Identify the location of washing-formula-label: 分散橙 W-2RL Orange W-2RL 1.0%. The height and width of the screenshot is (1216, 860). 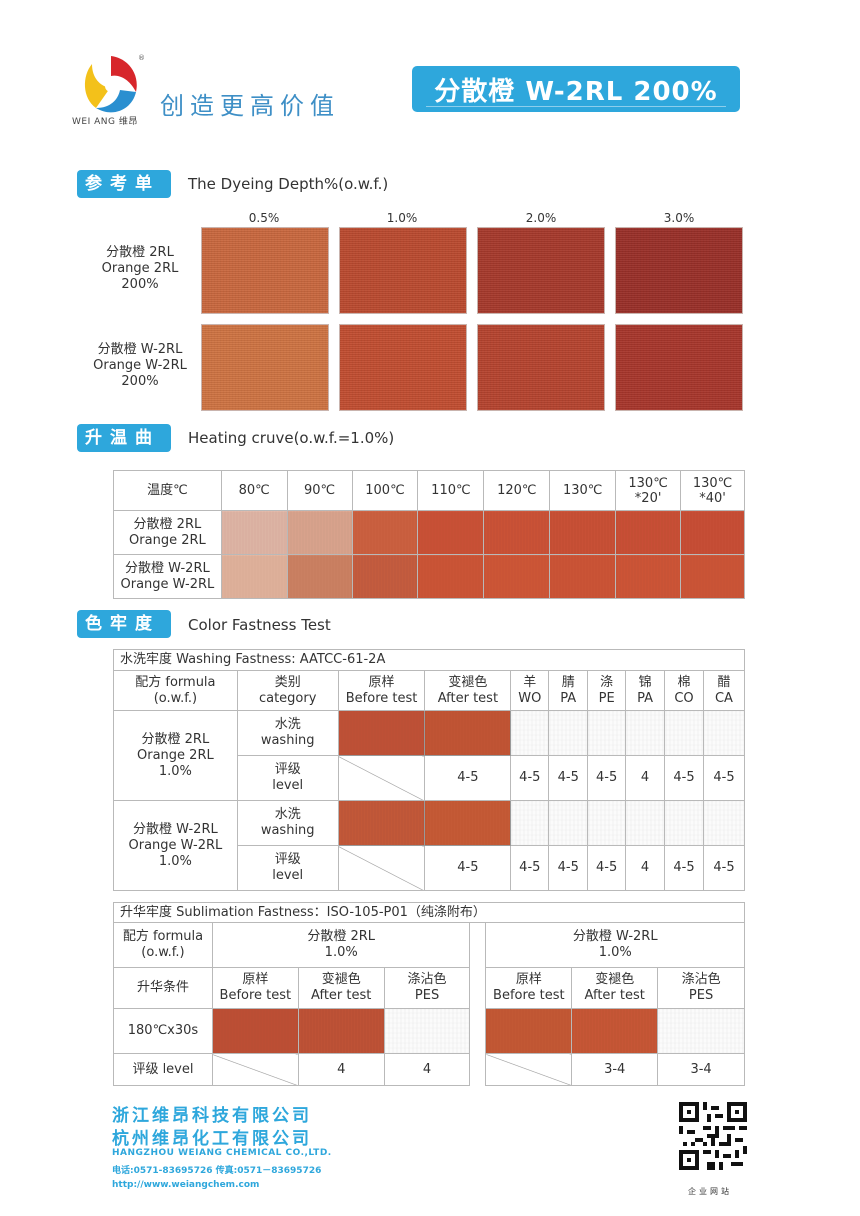
(175, 845).